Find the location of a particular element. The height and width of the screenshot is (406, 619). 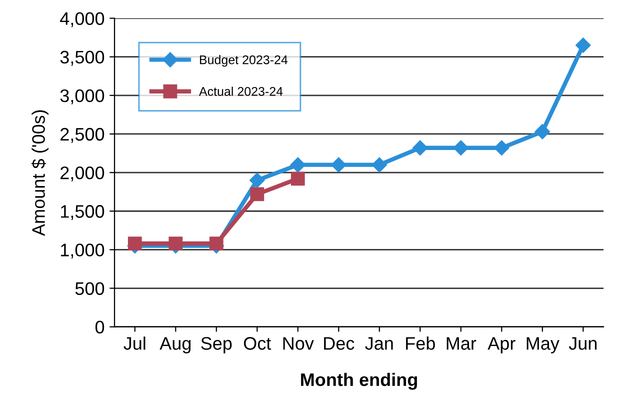

x-tick-label: Mar is located at coordinates (461, 343).